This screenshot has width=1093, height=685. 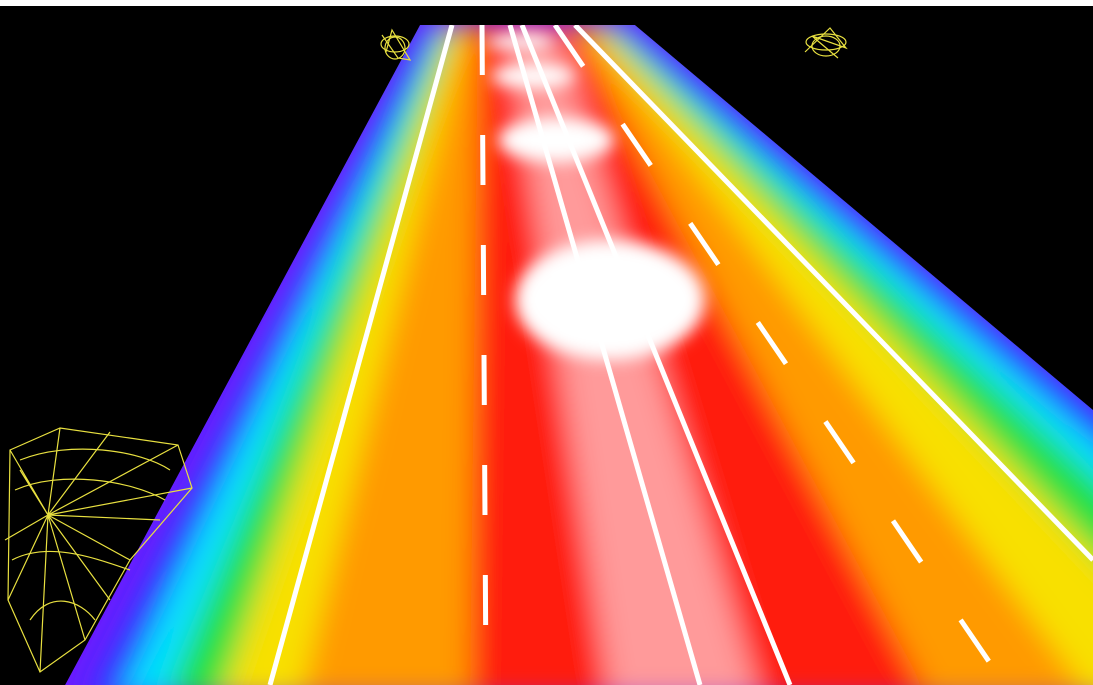 I want to click on top-border, so click(x=546, y=3).